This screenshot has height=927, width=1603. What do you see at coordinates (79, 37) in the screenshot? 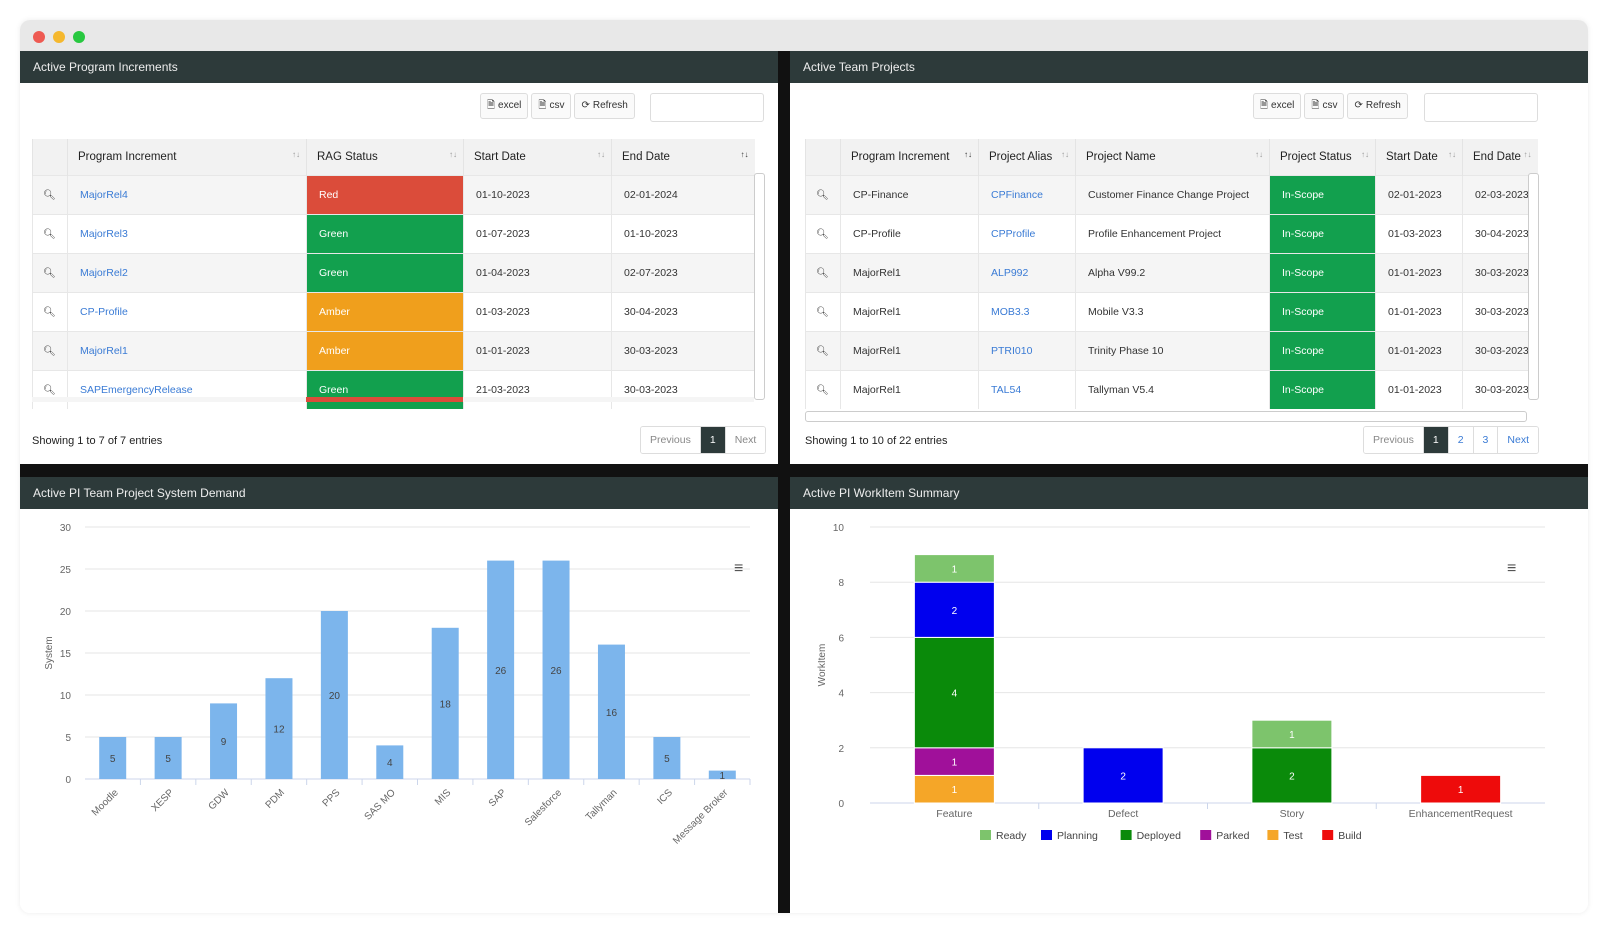
I see `maximize-window-icon` at bounding box center [79, 37].